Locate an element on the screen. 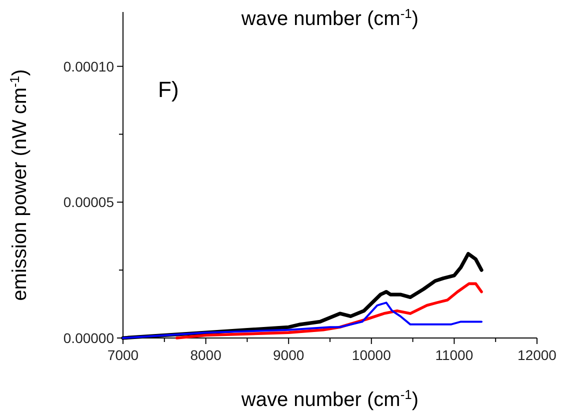  x-tick-label: 7000 is located at coordinates (123, 355).